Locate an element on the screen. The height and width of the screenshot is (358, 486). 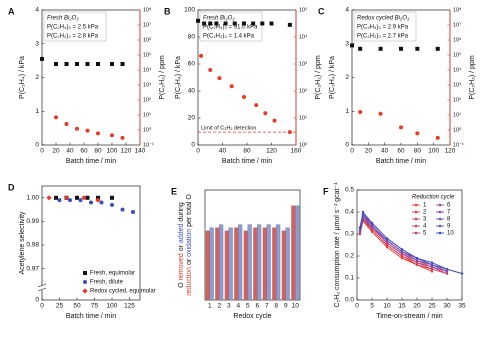
y-tick-label: 3 is located at coordinates (347, 43).